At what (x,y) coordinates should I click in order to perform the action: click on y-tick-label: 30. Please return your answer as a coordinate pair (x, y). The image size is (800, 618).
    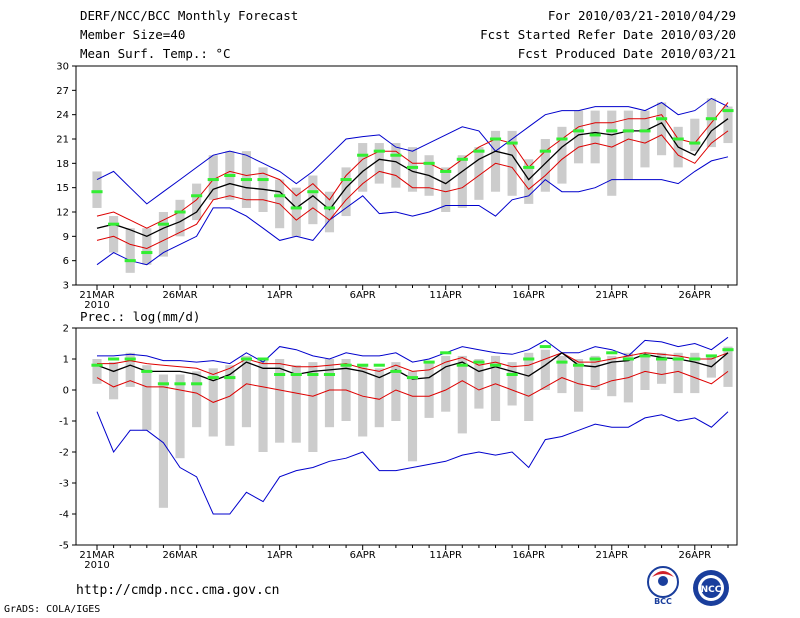
    Looking at the image, I should click on (62, 67).